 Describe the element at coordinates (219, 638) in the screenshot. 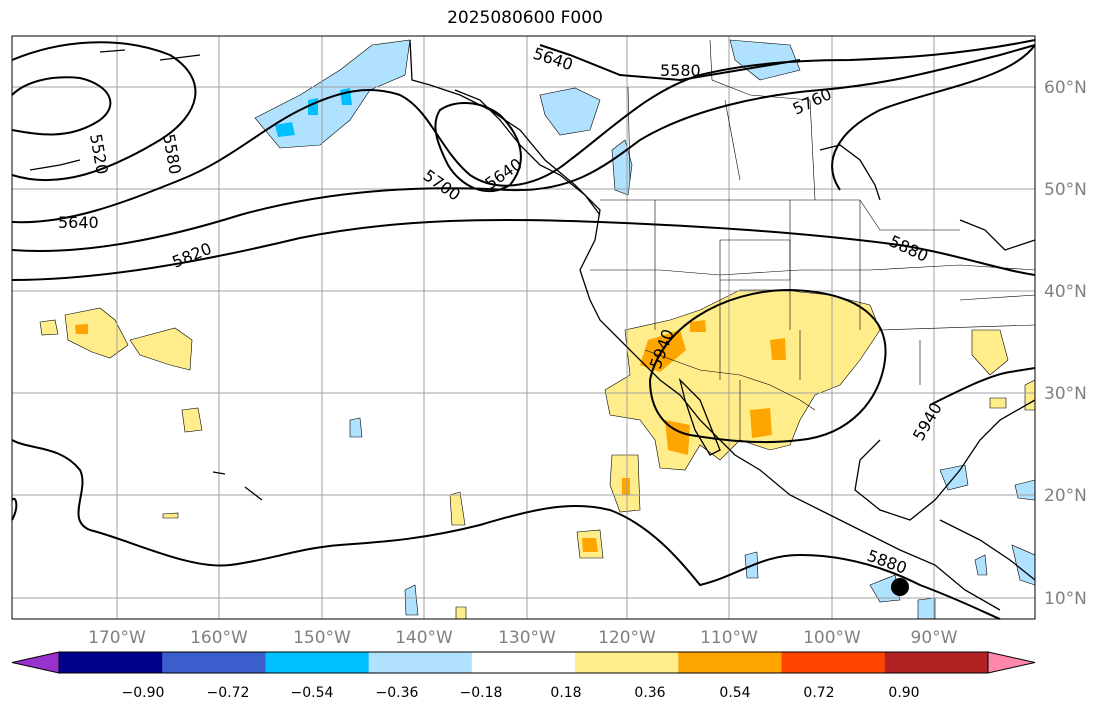

I see `lon-label-160w: 160°W` at that location.